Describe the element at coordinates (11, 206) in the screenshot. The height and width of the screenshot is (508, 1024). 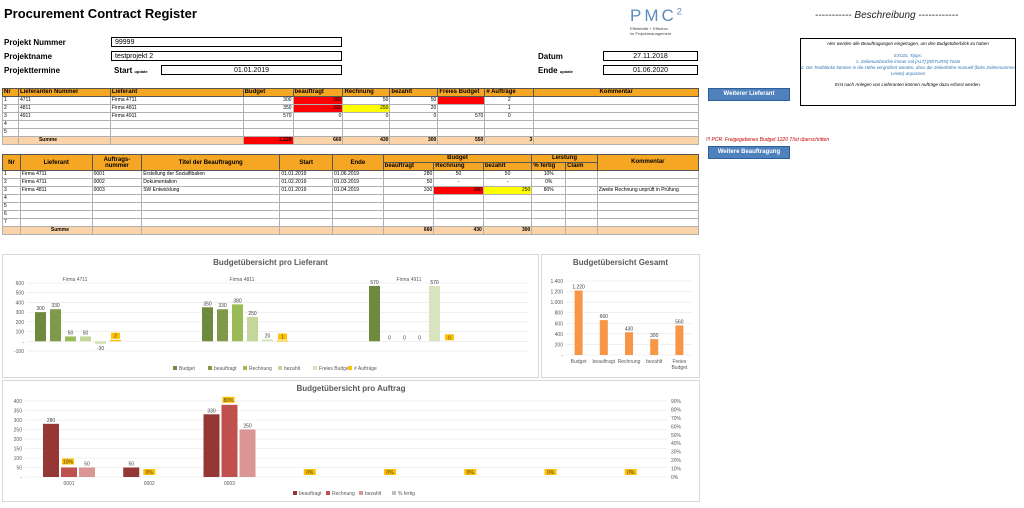
I see `table-cell: 5` at that location.